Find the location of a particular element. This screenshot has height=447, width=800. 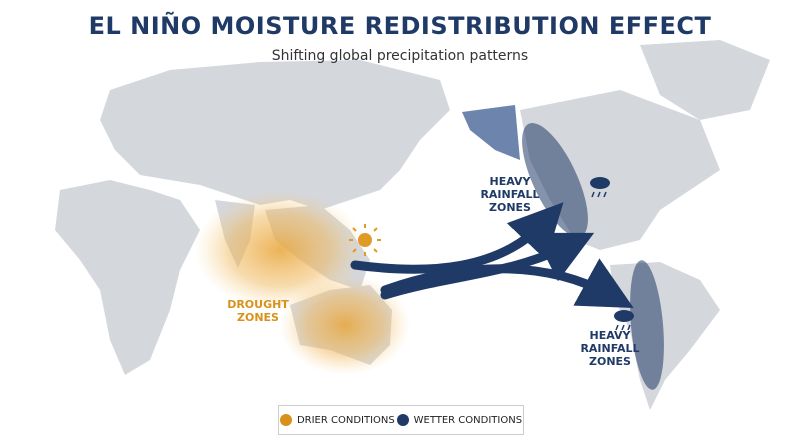

legend-item: WETTER CONDITIONS is located at coordinates (459, 420).